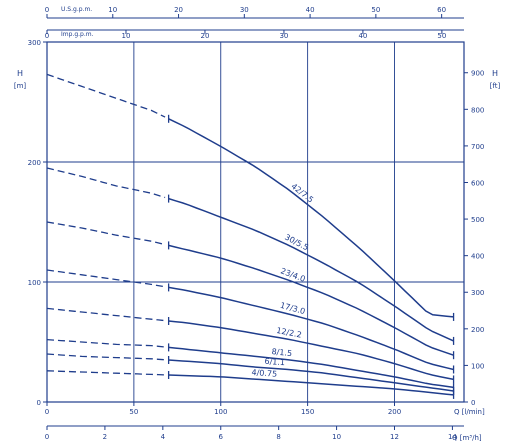  I want to click on y-axis-left-tick-label: 100, so click(34, 283).